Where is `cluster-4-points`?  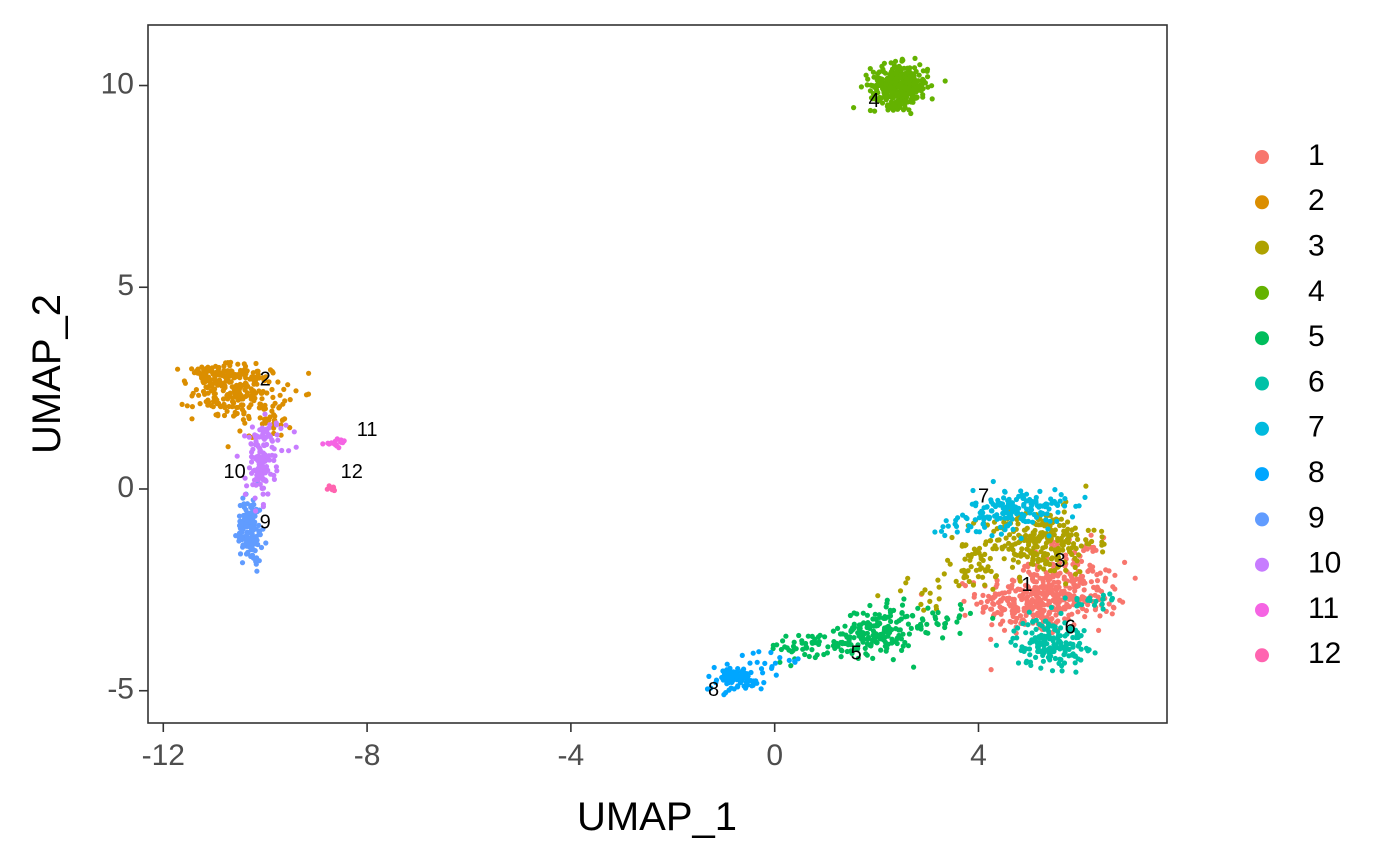 cluster-4-points is located at coordinates (899, 86).